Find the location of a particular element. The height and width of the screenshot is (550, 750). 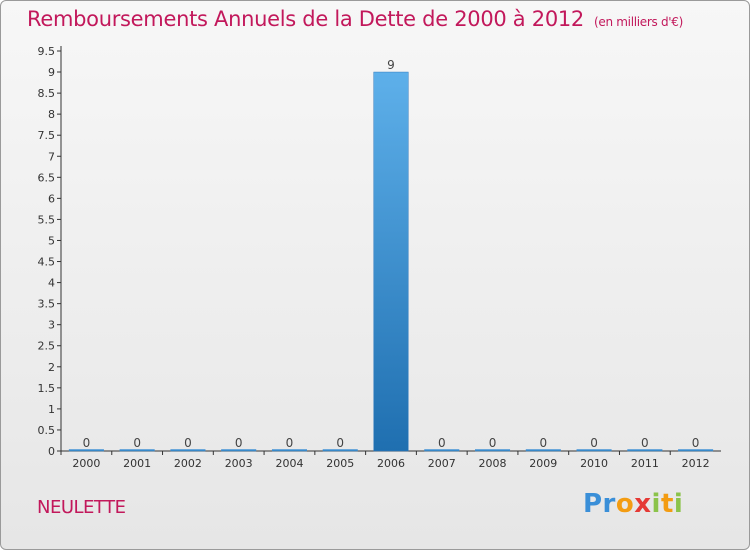

y-tick-label: 7.5 is located at coordinates (47, 135).